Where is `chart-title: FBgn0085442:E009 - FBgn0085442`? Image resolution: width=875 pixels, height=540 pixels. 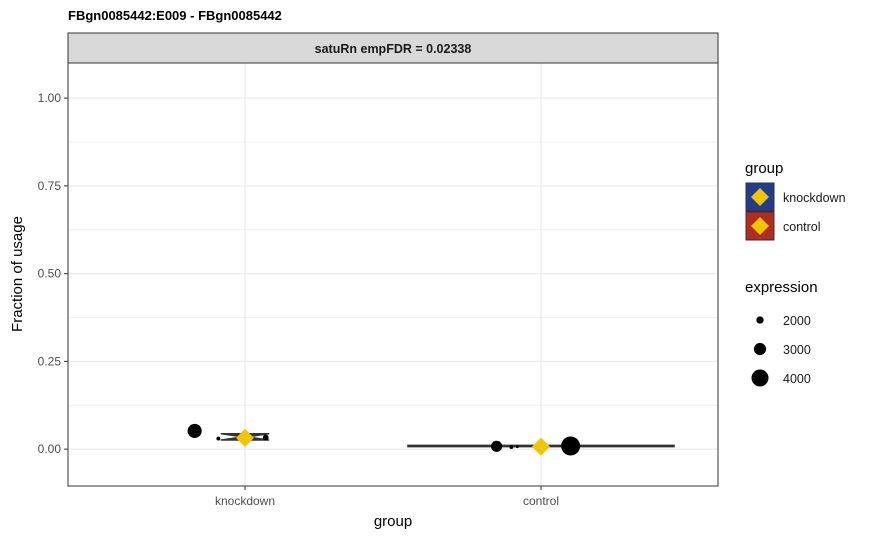
chart-title: FBgn0085442:E009 - FBgn0085442 is located at coordinates (175, 15).